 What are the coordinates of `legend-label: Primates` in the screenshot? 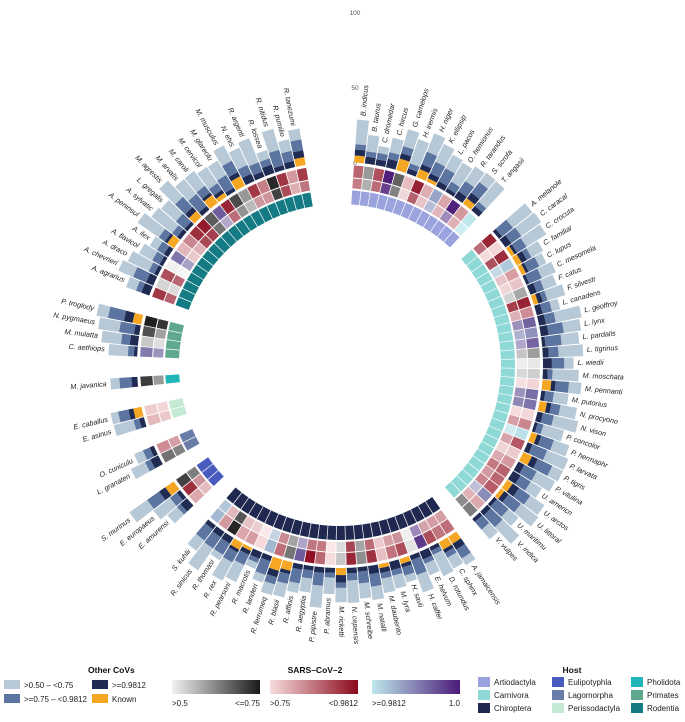 It's located at (663, 695).